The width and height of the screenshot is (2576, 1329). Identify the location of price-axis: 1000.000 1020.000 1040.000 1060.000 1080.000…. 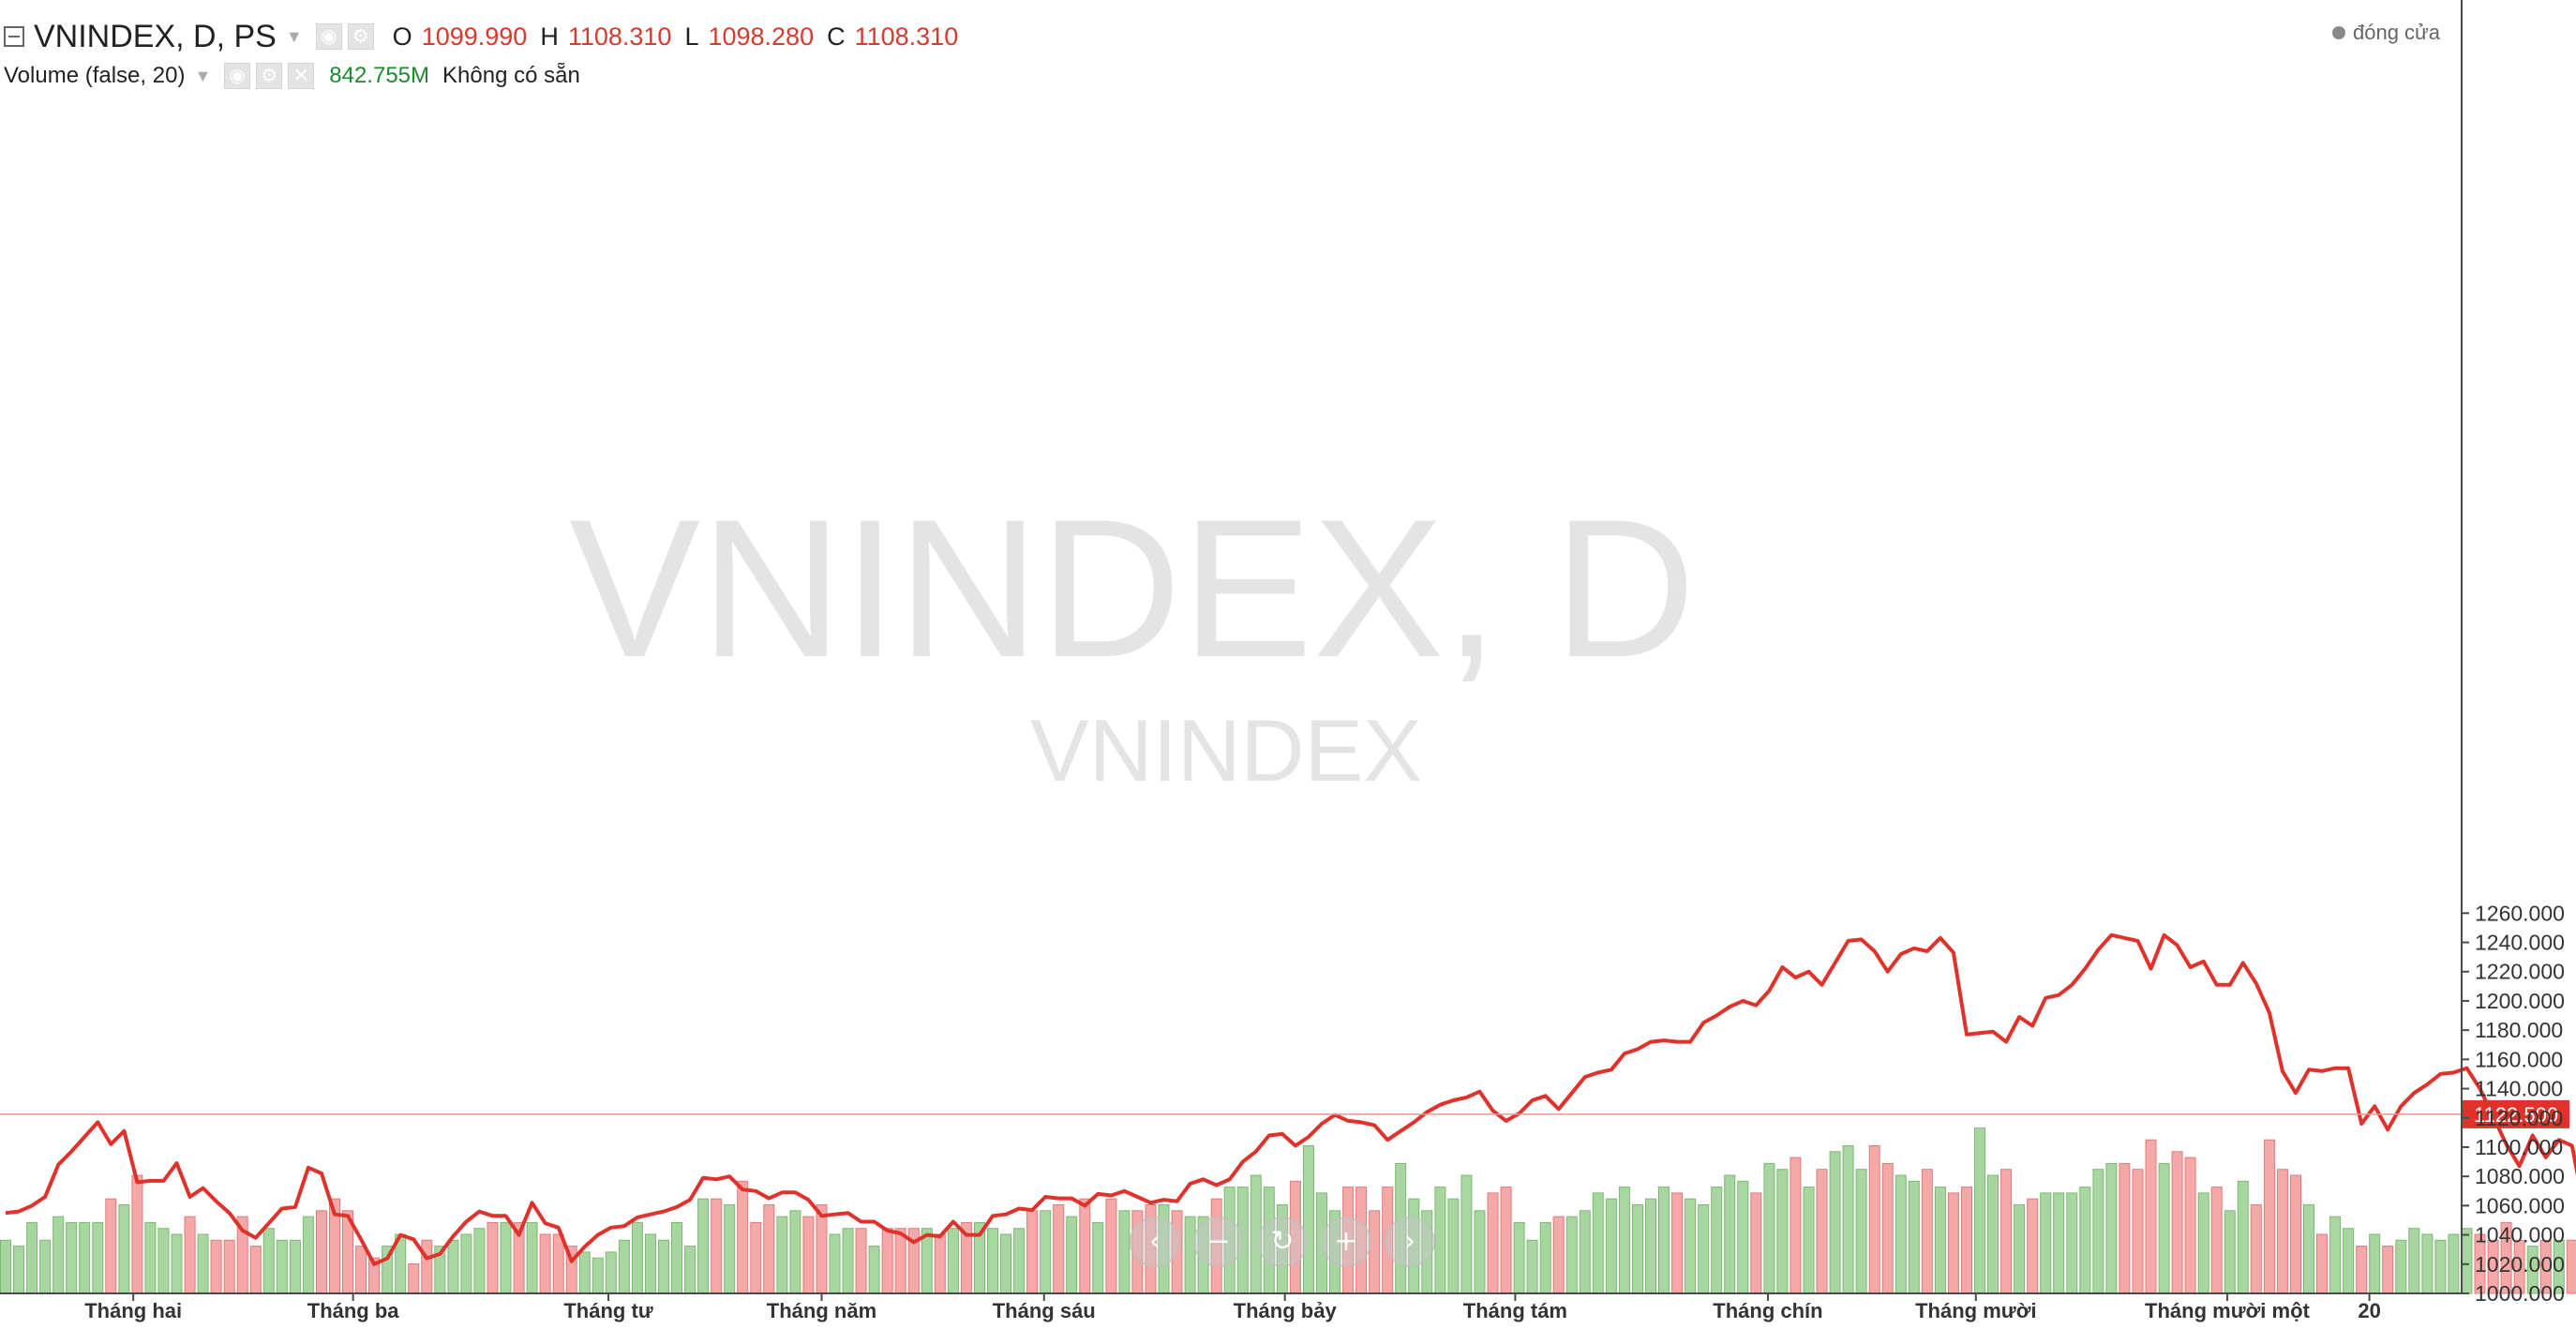
(2513, 653).